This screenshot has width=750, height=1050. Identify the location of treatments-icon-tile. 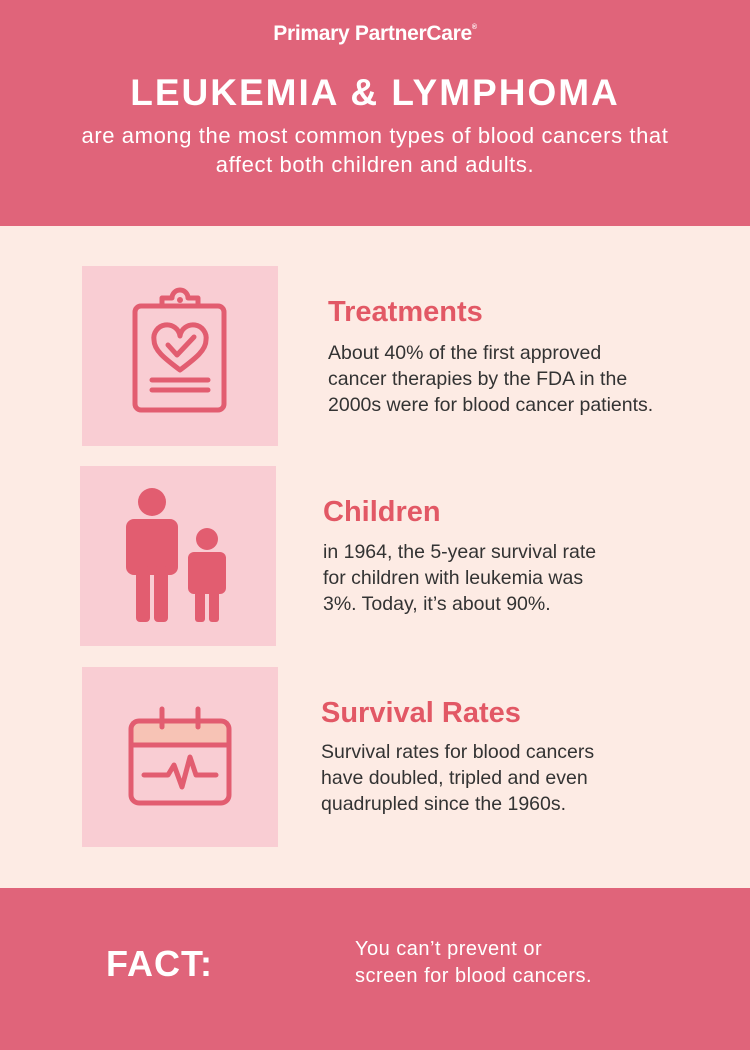
(180, 356).